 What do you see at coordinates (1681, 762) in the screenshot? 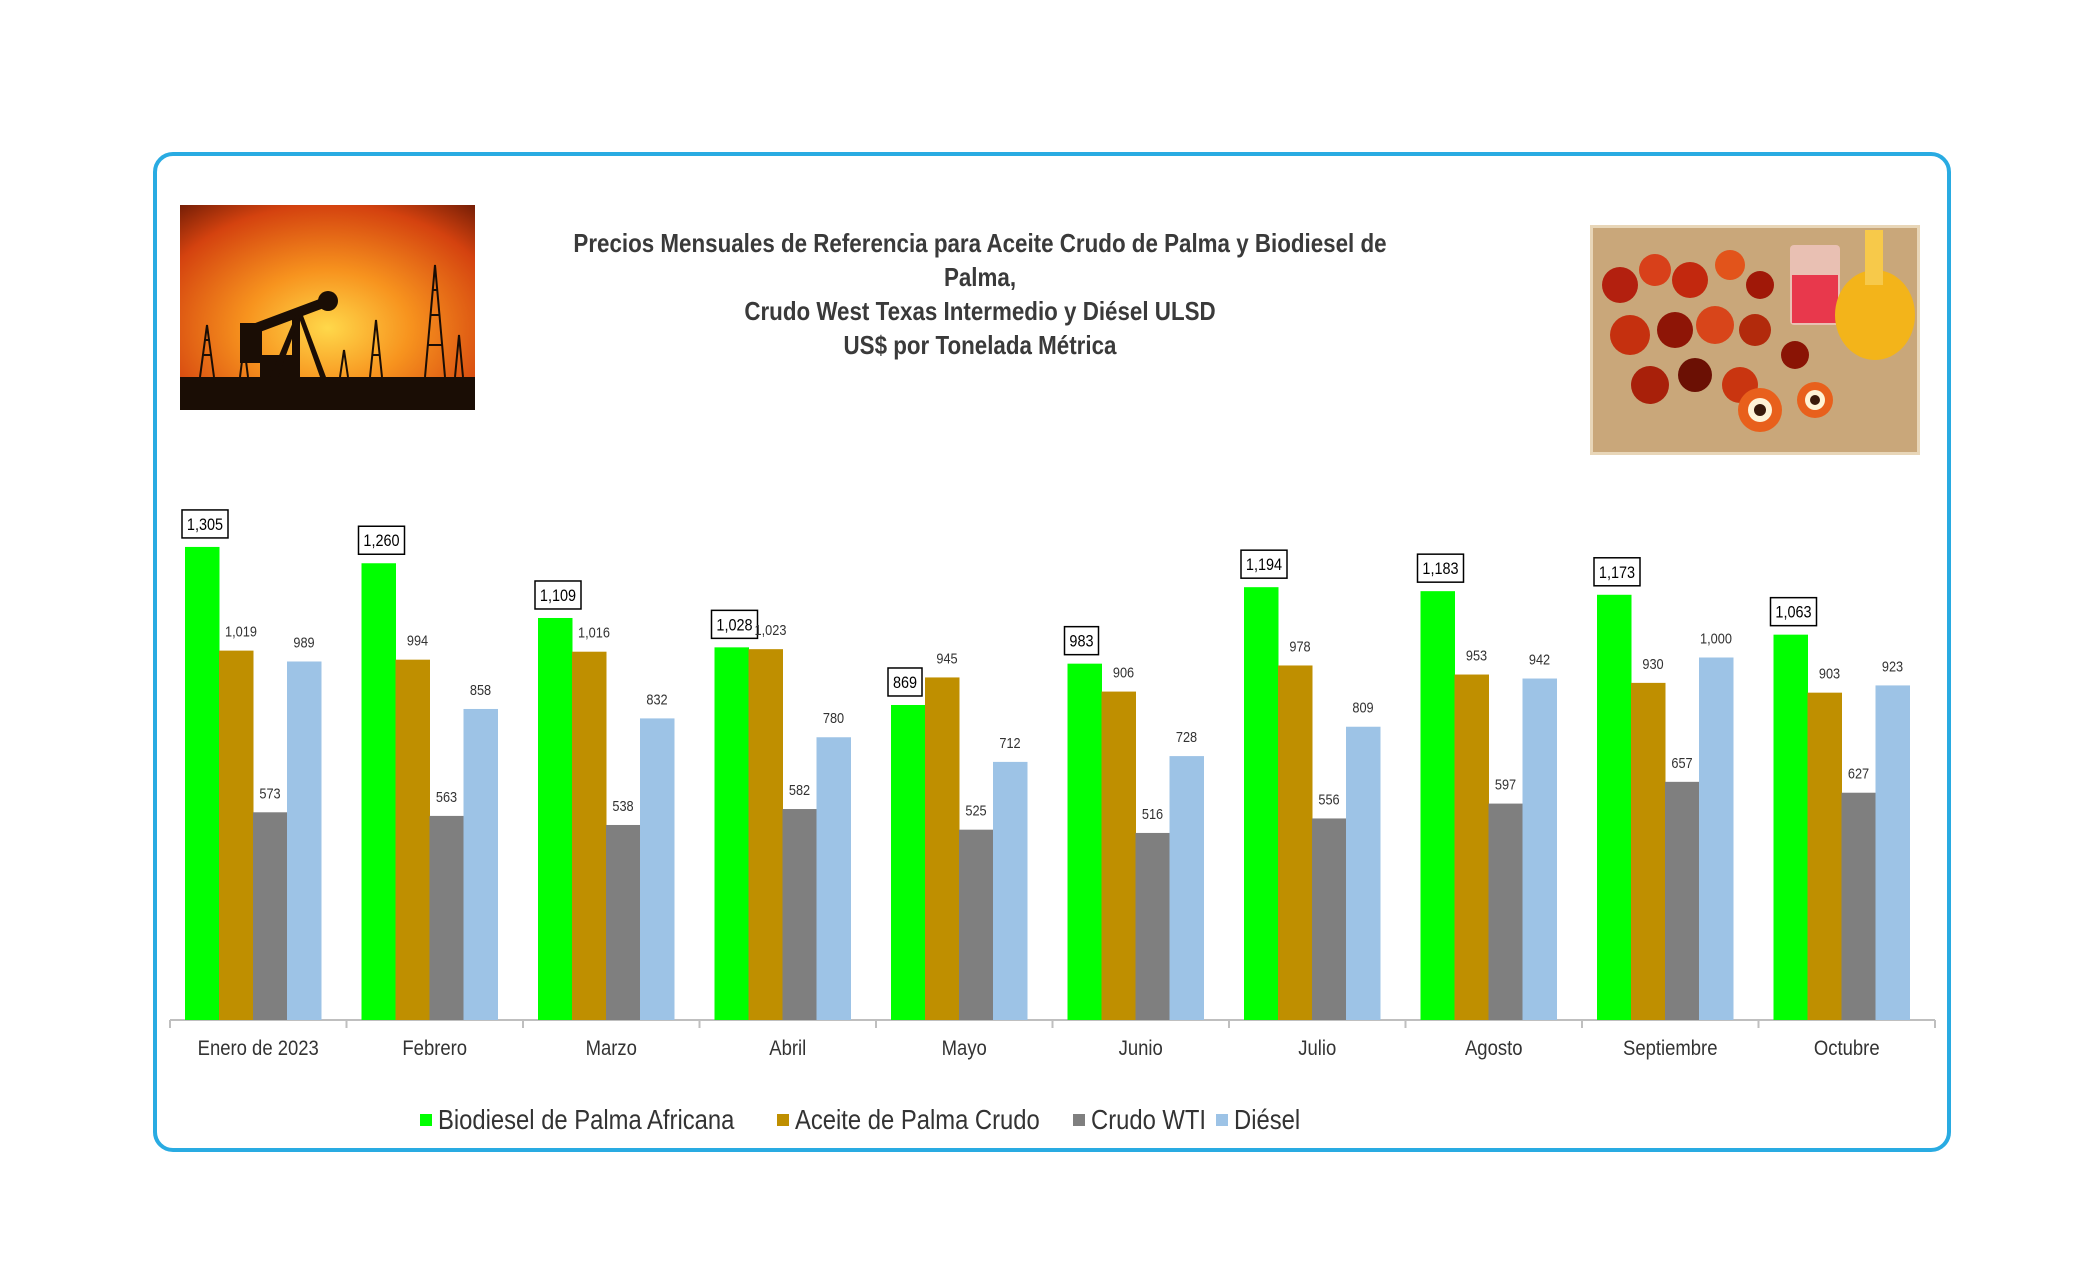
I see `data-label: 657` at bounding box center [1681, 762].